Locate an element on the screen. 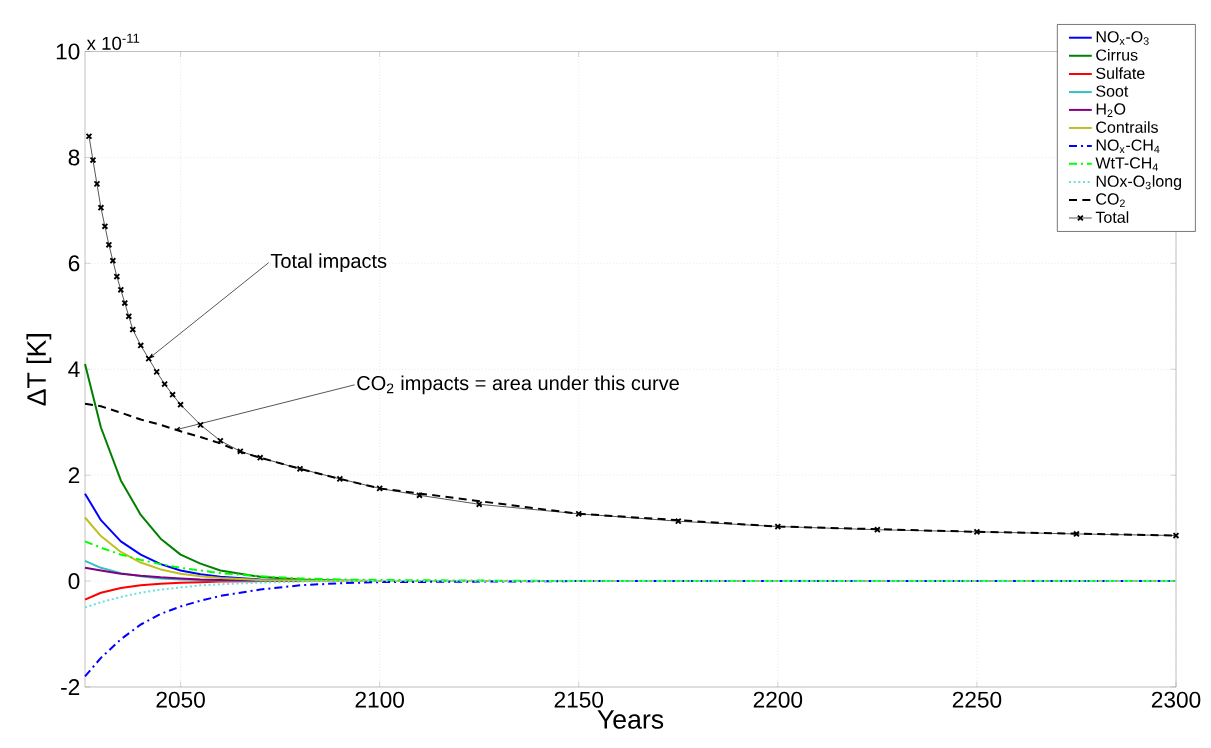 This screenshot has height=748, width=1211. legend-label: Contrails is located at coordinates (1127, 127).